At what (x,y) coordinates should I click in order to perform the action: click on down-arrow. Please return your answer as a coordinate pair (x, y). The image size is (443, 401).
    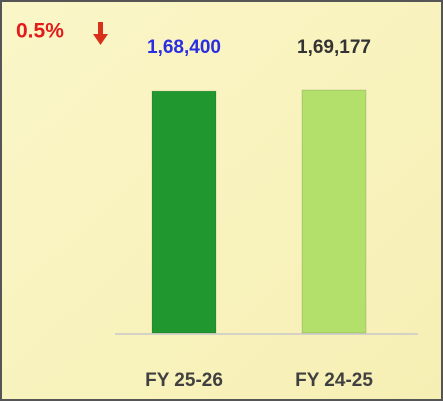
    Looking at the image, I should click on (100, 33).